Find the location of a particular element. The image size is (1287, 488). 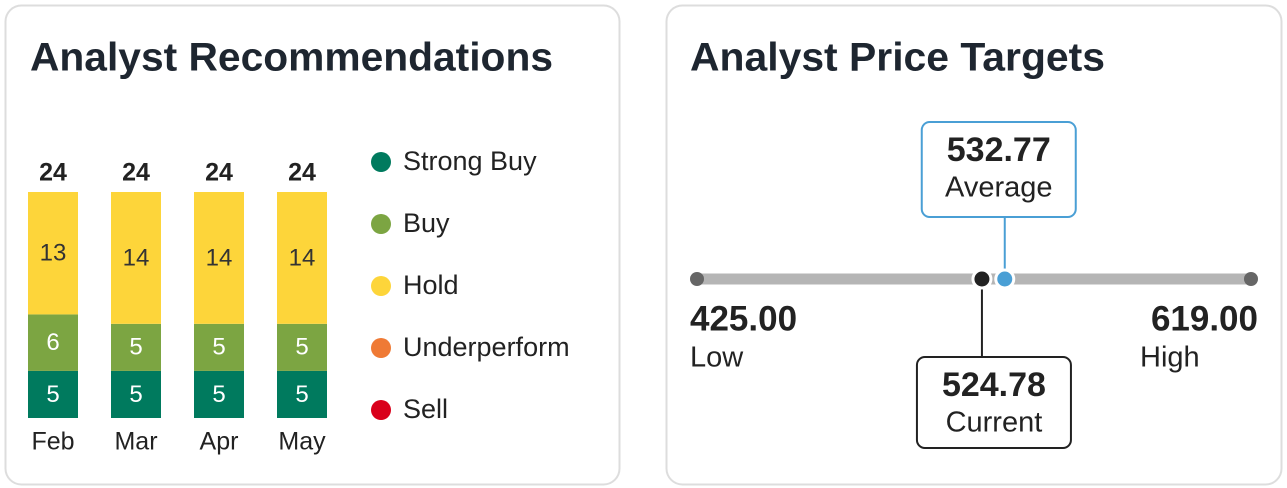

legend-label: Underperform is located at coordinates (486, 347).